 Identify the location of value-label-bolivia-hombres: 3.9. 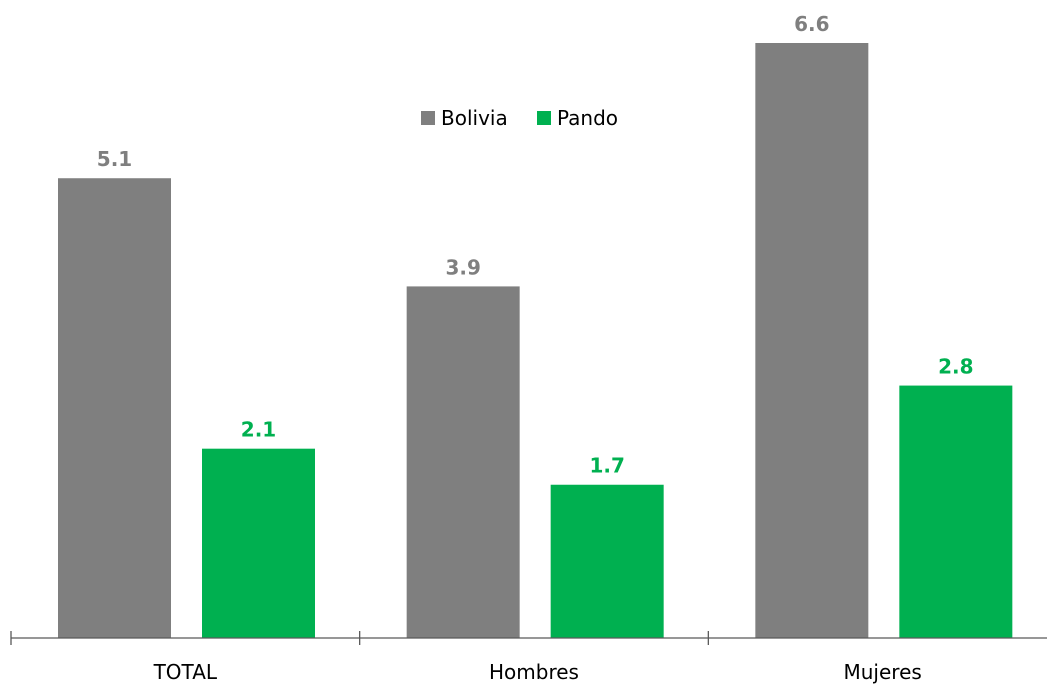
(462, 267).